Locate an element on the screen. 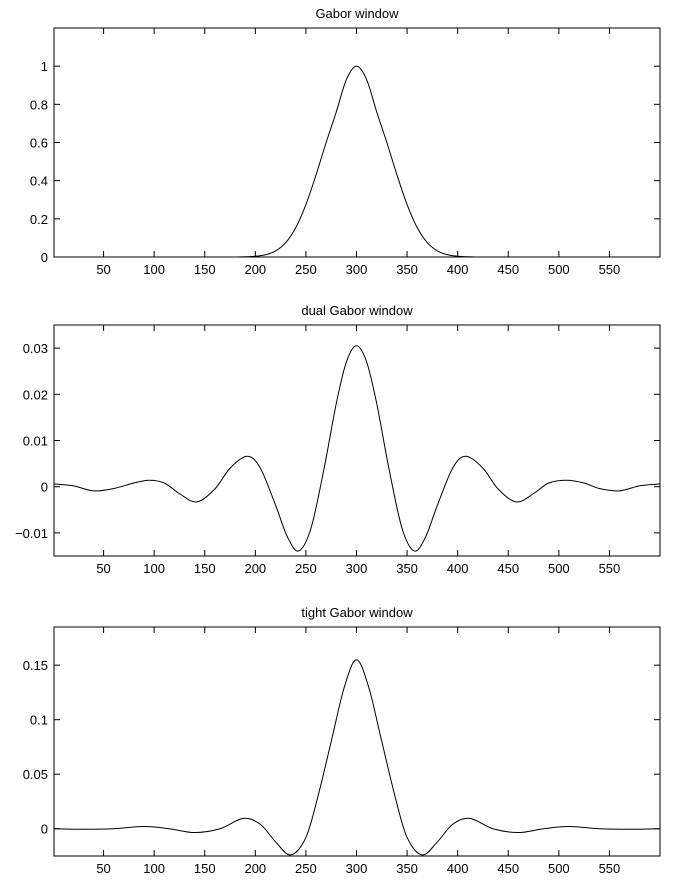 The width and height of the screenshot is (676, 882). chart-title: dual Gabor window is located at coordinates (357, 310).